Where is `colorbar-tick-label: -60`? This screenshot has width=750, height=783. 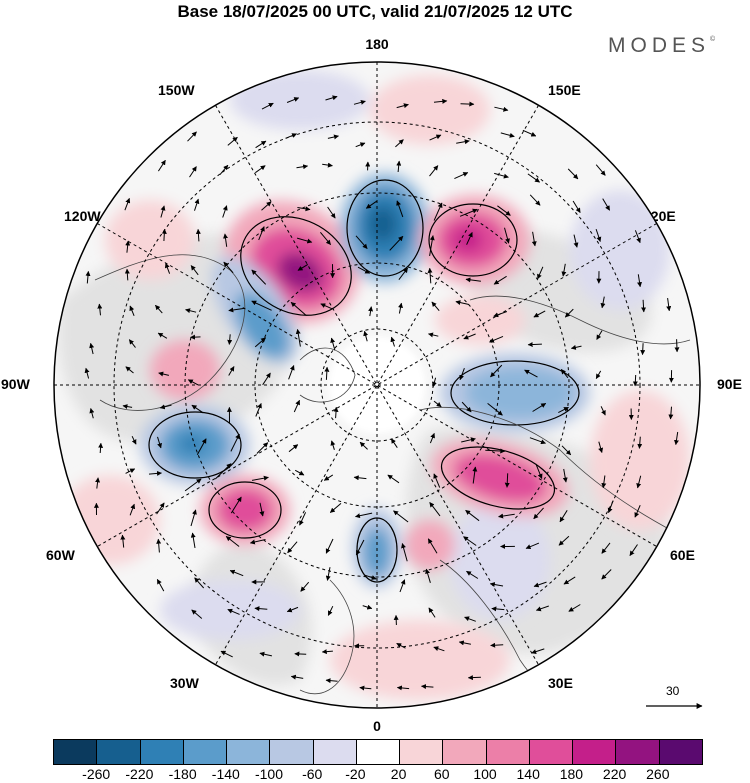
colorbar-tick-label: -60 is located at coordinates (312, 774).